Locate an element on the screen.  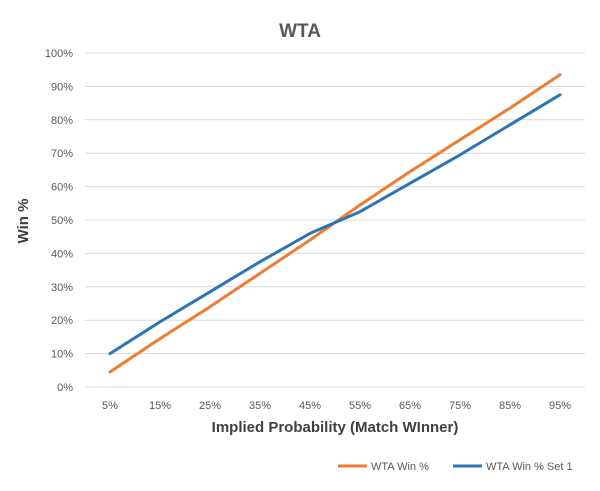
y-tick-label: 50% is located at coordinates (62, 221).